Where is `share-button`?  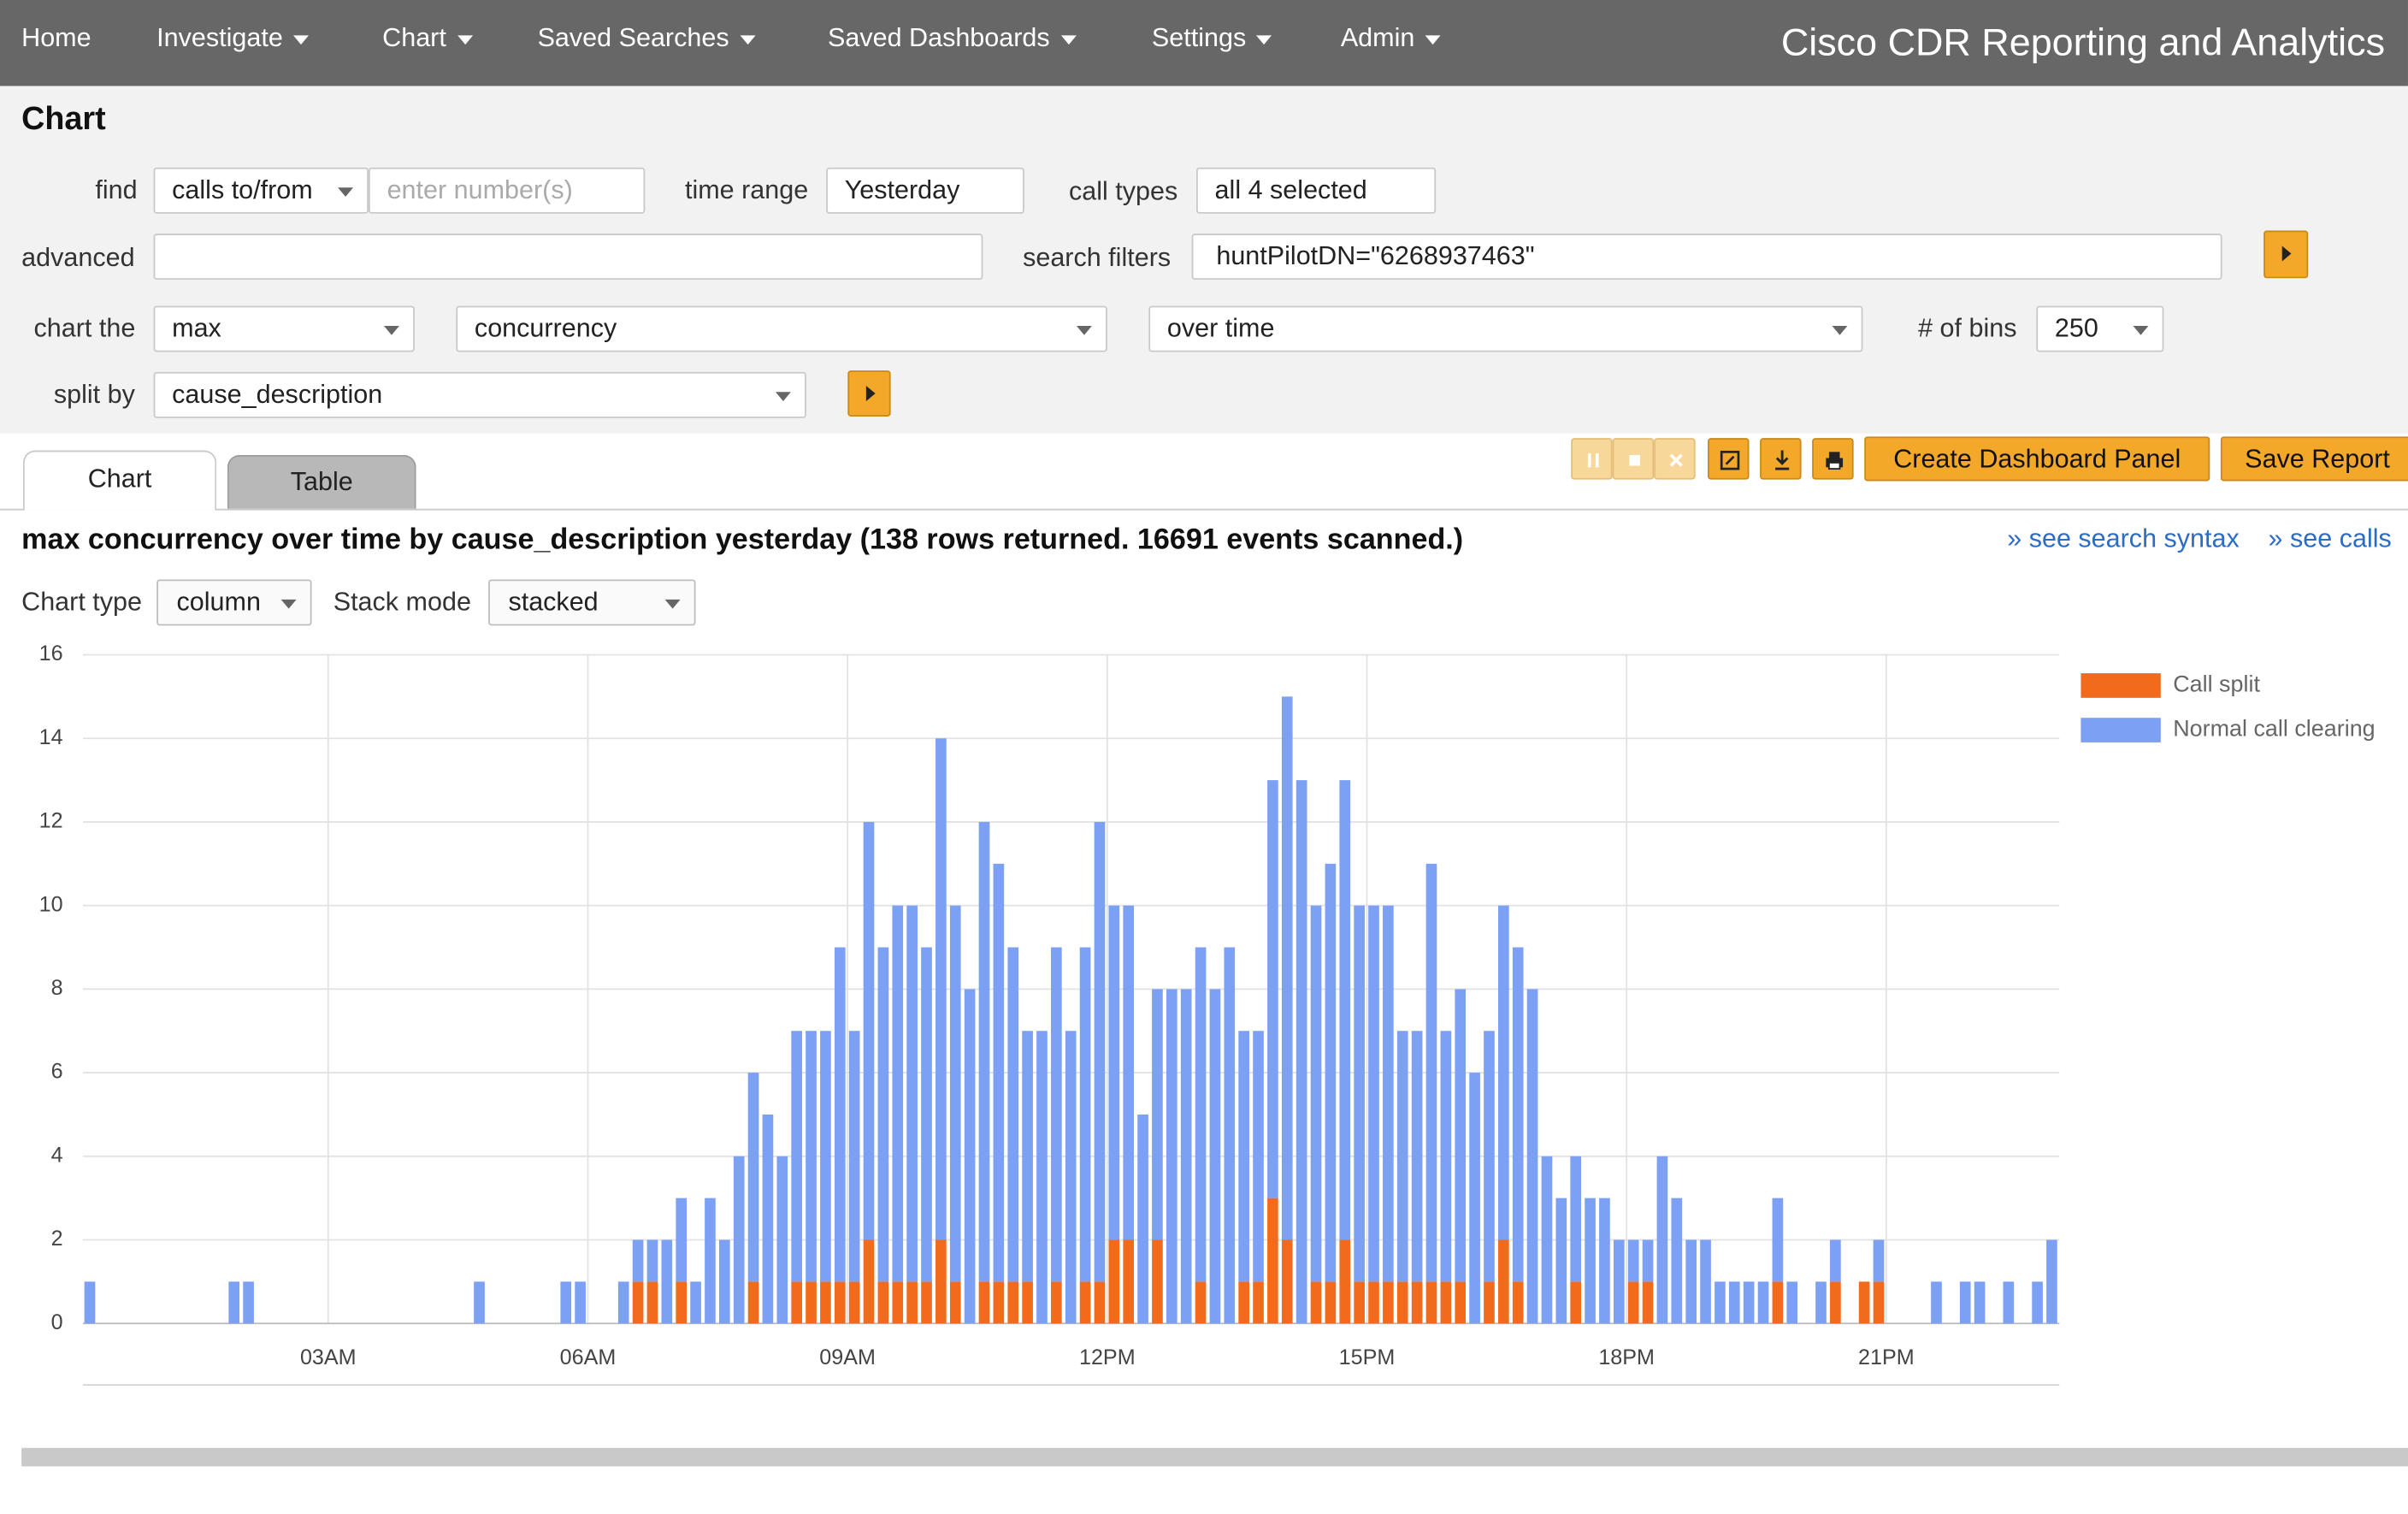 share-button is located at coordinates (1729, 459).